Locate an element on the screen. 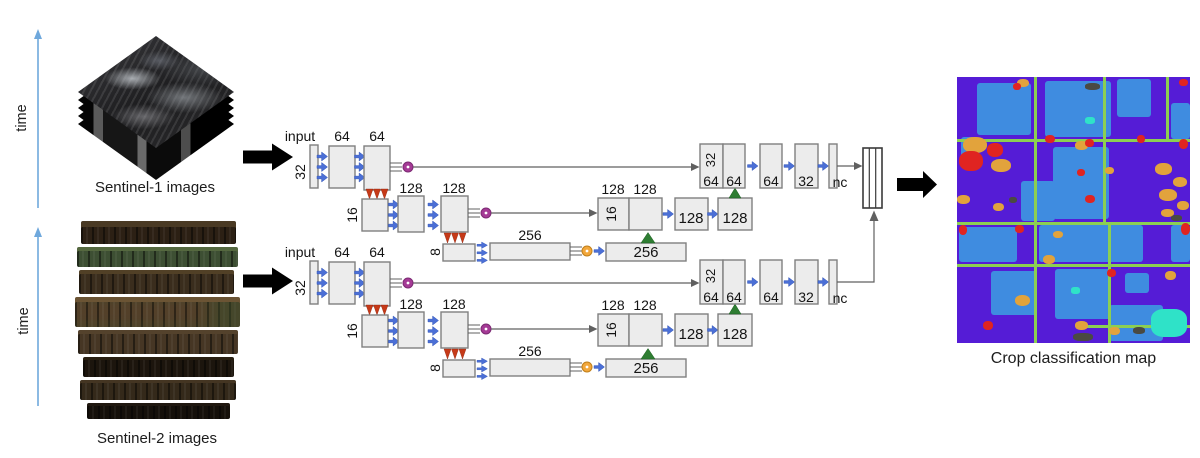 The image size is (1200, 458). map-patch-dark is located at coordinates (1139, 330).